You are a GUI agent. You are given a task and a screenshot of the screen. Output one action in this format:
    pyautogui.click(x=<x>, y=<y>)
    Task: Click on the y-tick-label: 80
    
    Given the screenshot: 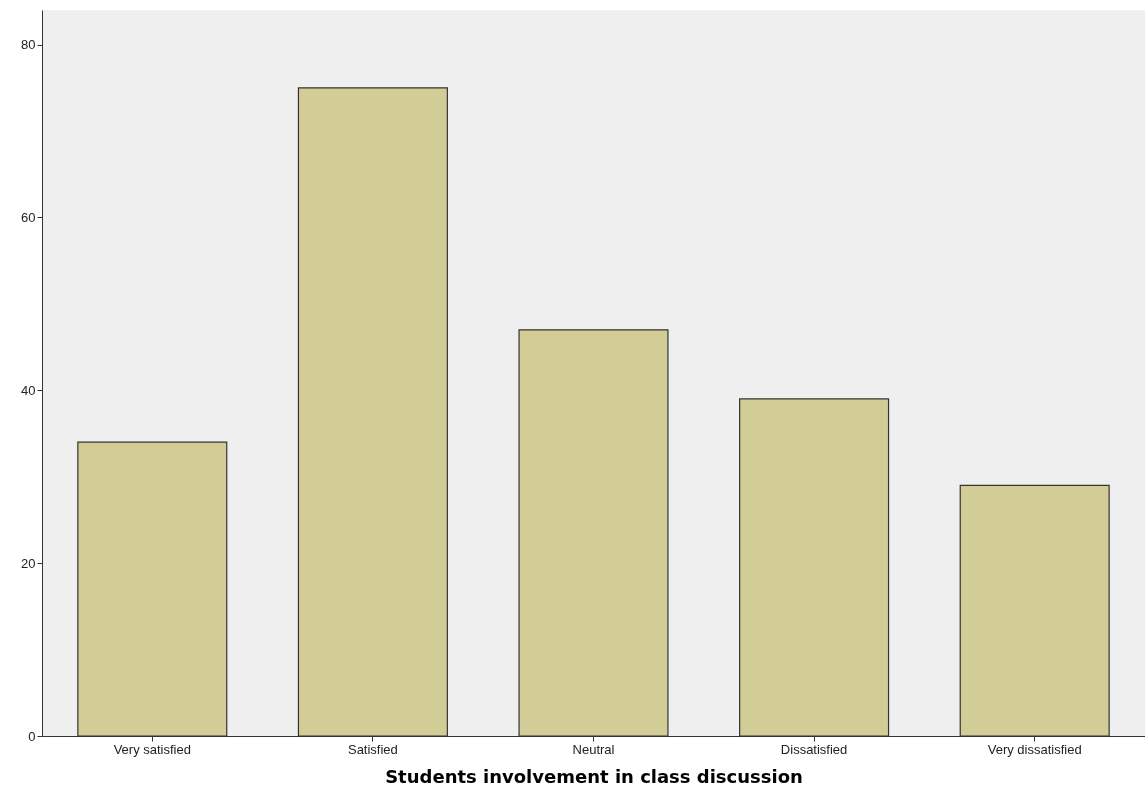 What is the action you would take?
    pyautogui.click(x=28, y=45)
    